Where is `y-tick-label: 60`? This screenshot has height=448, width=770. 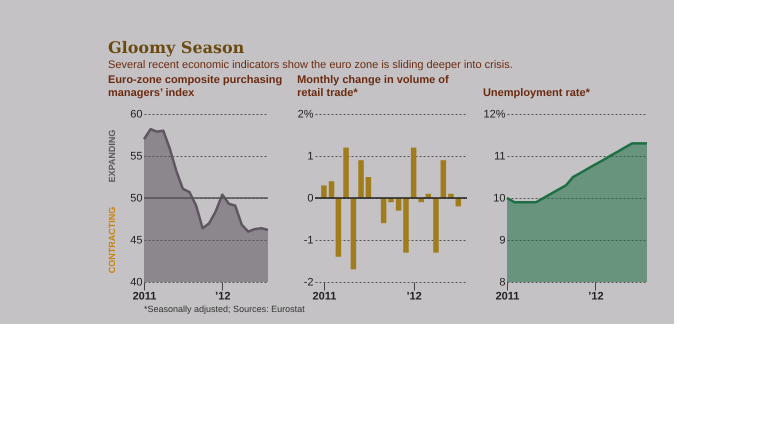 y-tick-label: 60 is located at coordinates (136, 114).